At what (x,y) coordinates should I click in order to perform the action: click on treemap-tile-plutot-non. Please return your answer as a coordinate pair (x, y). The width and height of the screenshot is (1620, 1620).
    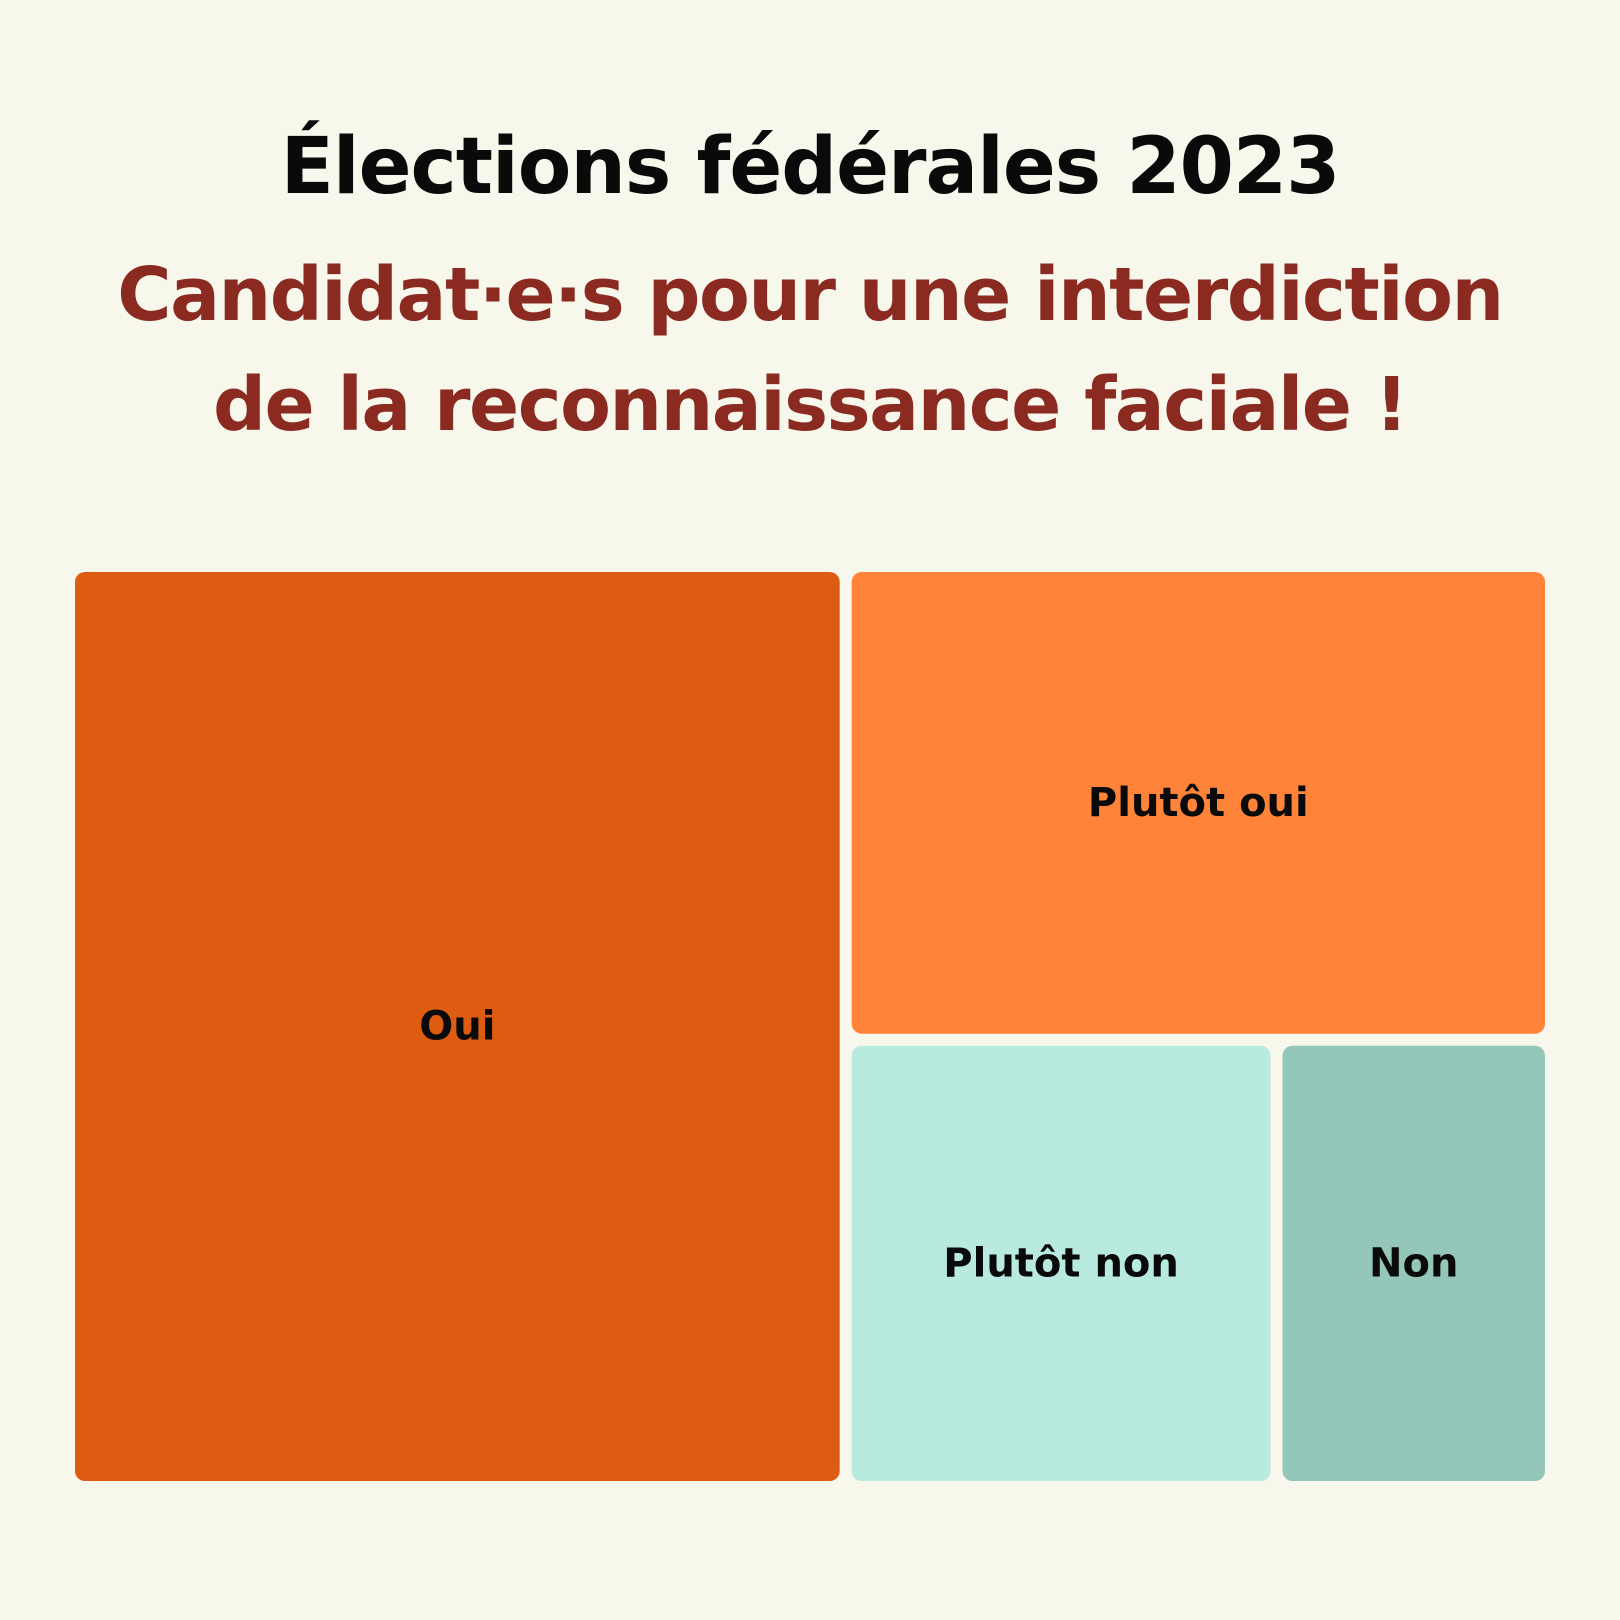
    Looking at the image, I should click on (1061, 1263).